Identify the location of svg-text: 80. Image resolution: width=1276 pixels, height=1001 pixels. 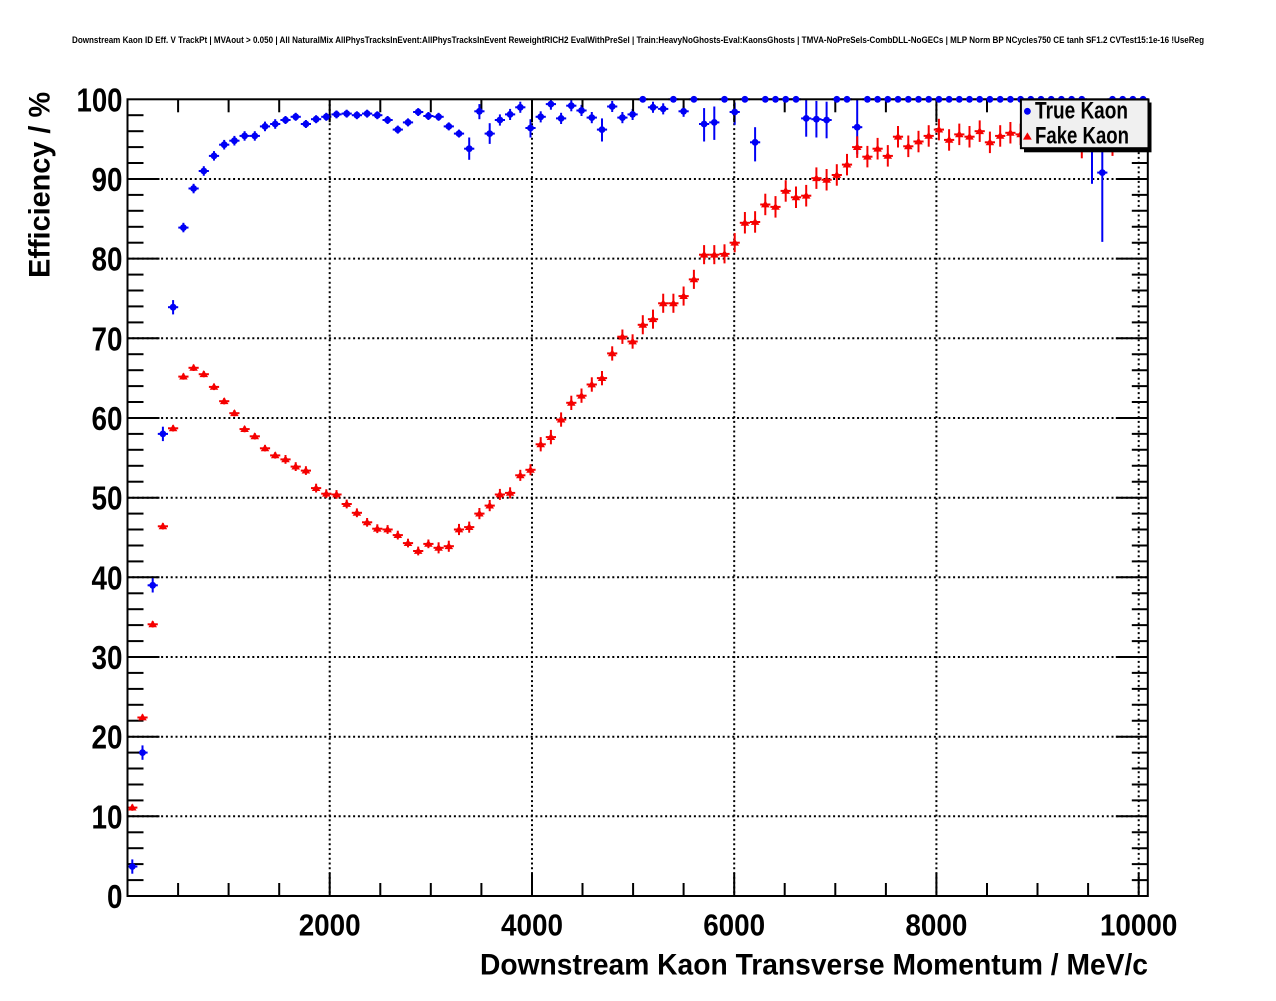
(107, 259).